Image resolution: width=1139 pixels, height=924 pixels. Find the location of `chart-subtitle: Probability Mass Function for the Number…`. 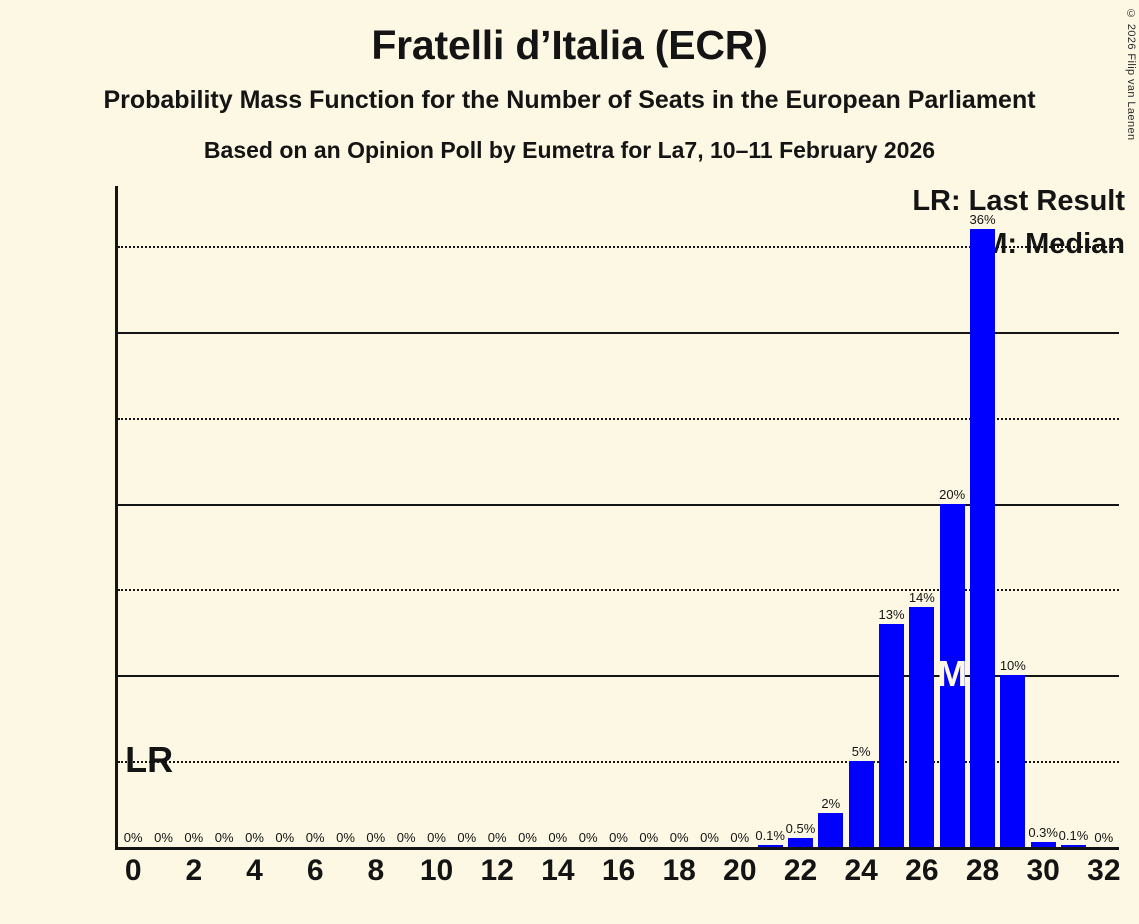

chart-subtitle: Probability Mass Function for the Number… is located at coordinates (569, 100).